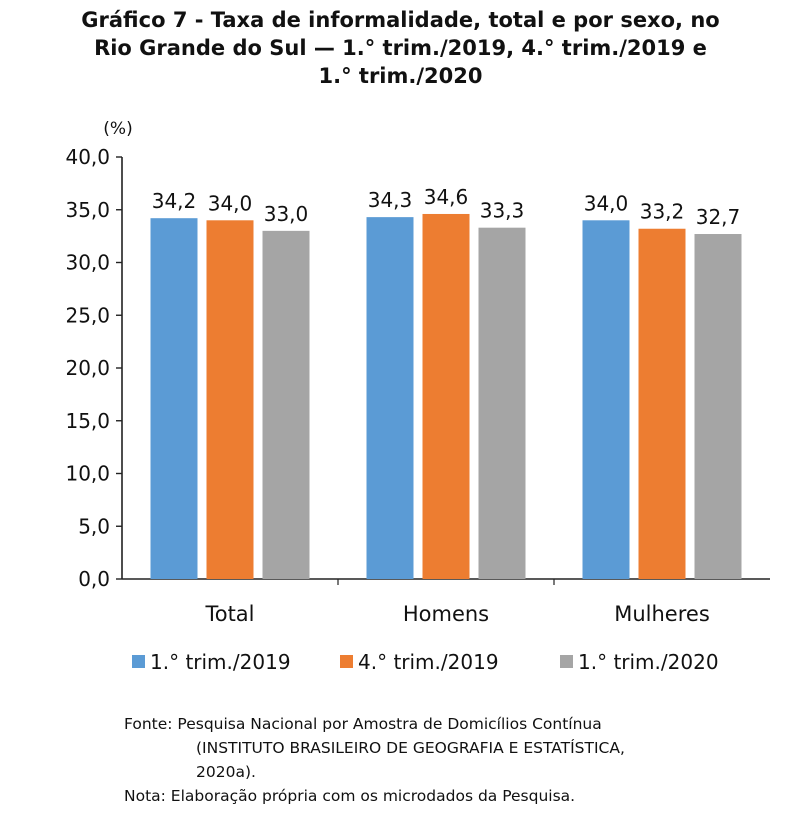 This screenshot has width=801, height=830. What do you see at coordinates (87, 474) in the screenshot?
I see `y-tick-label: 10,0` at bounding box center [87, 474].